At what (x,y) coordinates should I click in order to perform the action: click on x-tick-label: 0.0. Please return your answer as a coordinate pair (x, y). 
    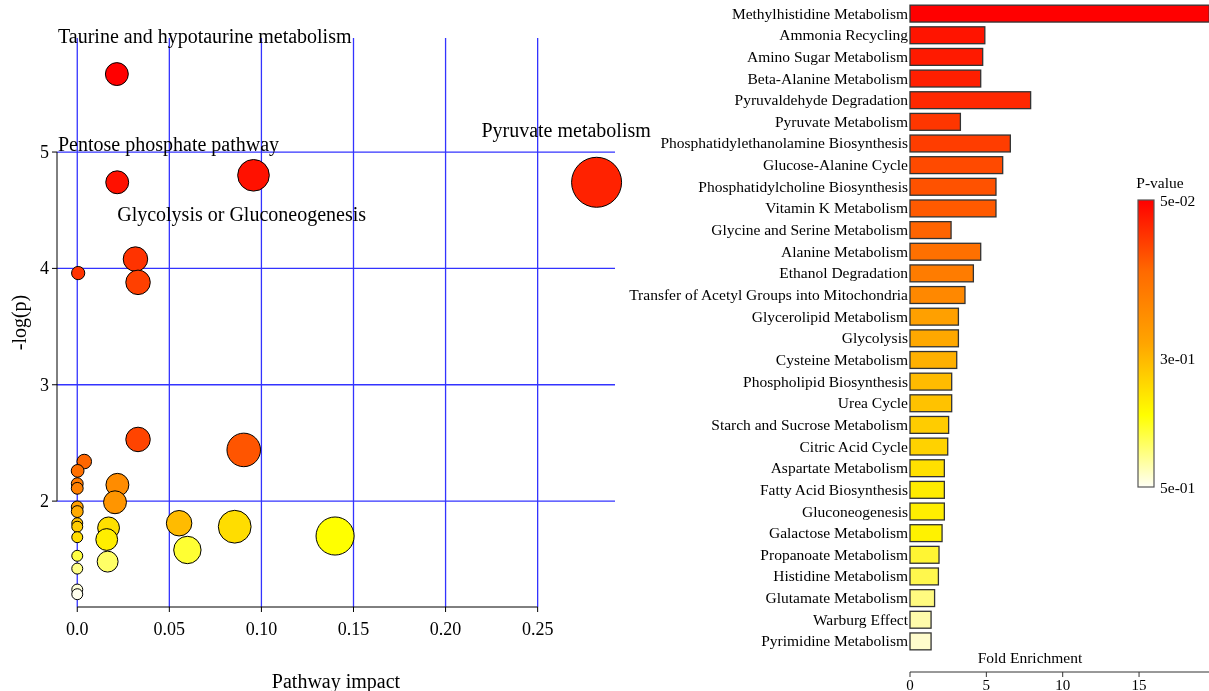
    Looking at the image, I should click on (77, 629).